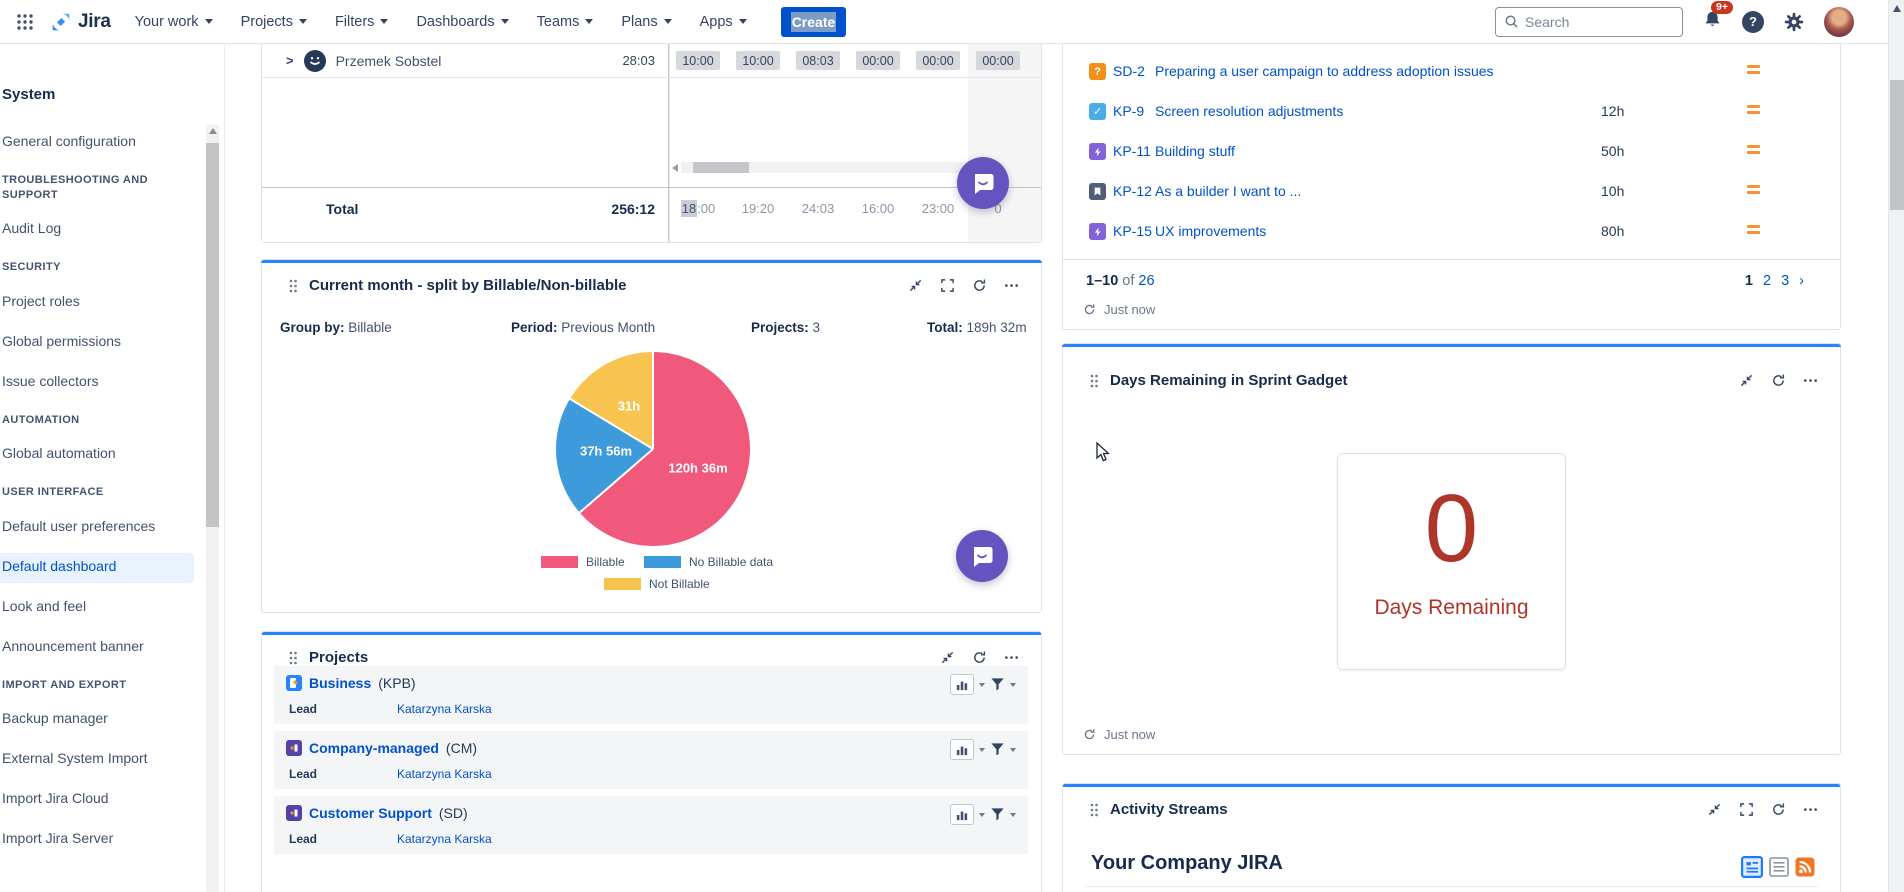  I want to click on sidebar-item-project-roles: Project roles, so click(41, 300).